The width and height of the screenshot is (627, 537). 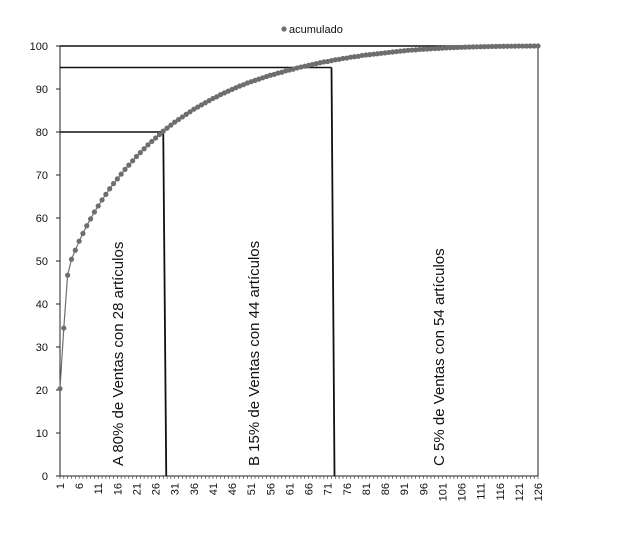 What do you see at coordinates (39, 47) in the screenshot?
I see `y-tick-label: 100` at bounding box center [39, 47].